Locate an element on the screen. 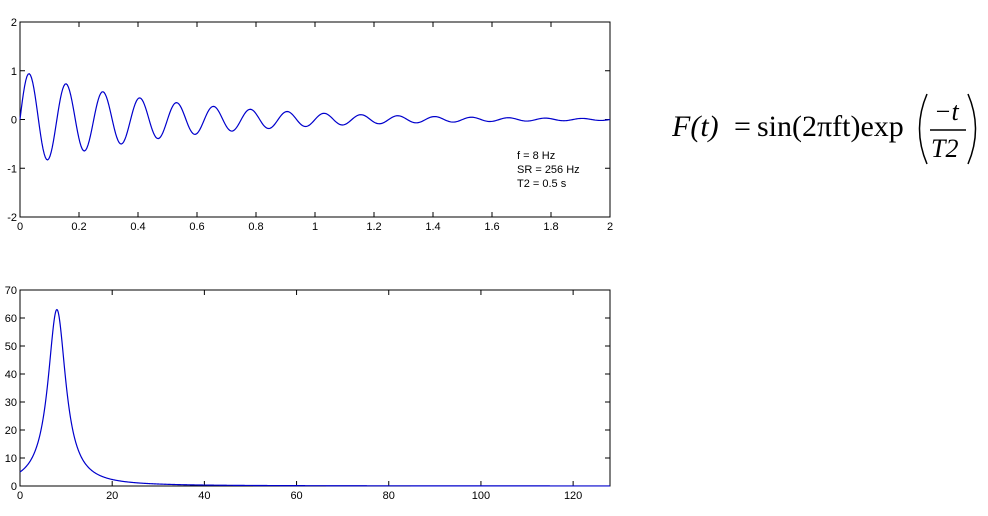 The height and width of the screenshot is (516, 988). annotation-frequency: f = 8 Hz is located at coordinates (536, 156).